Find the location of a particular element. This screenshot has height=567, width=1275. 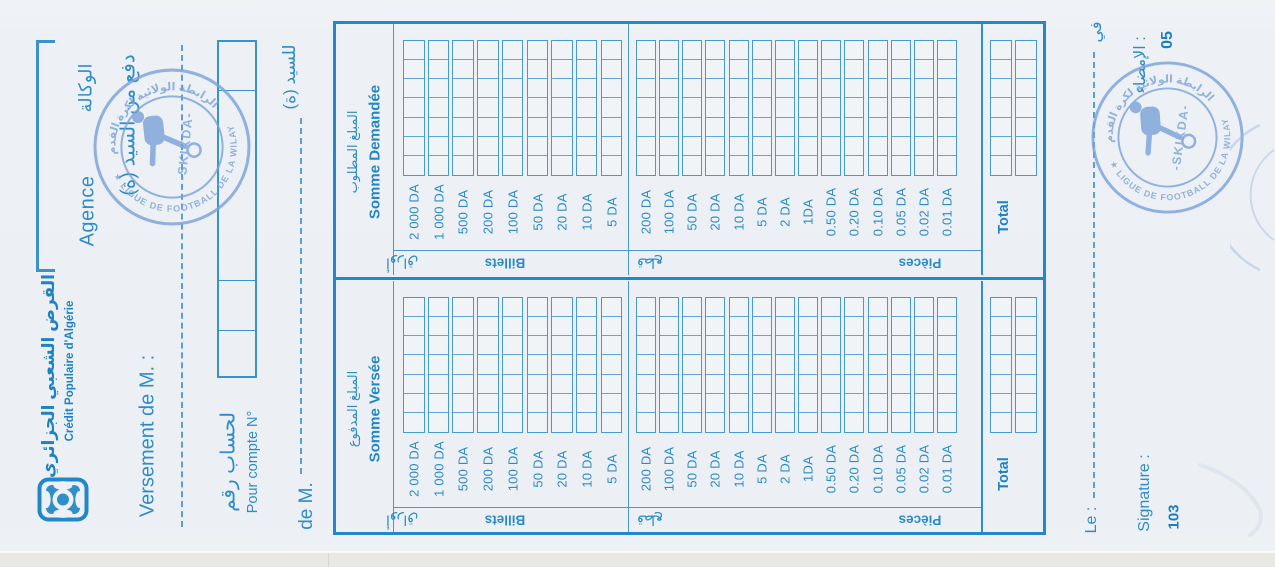

denomination-label: 0.50 DA is located at coordinates (831, 212).